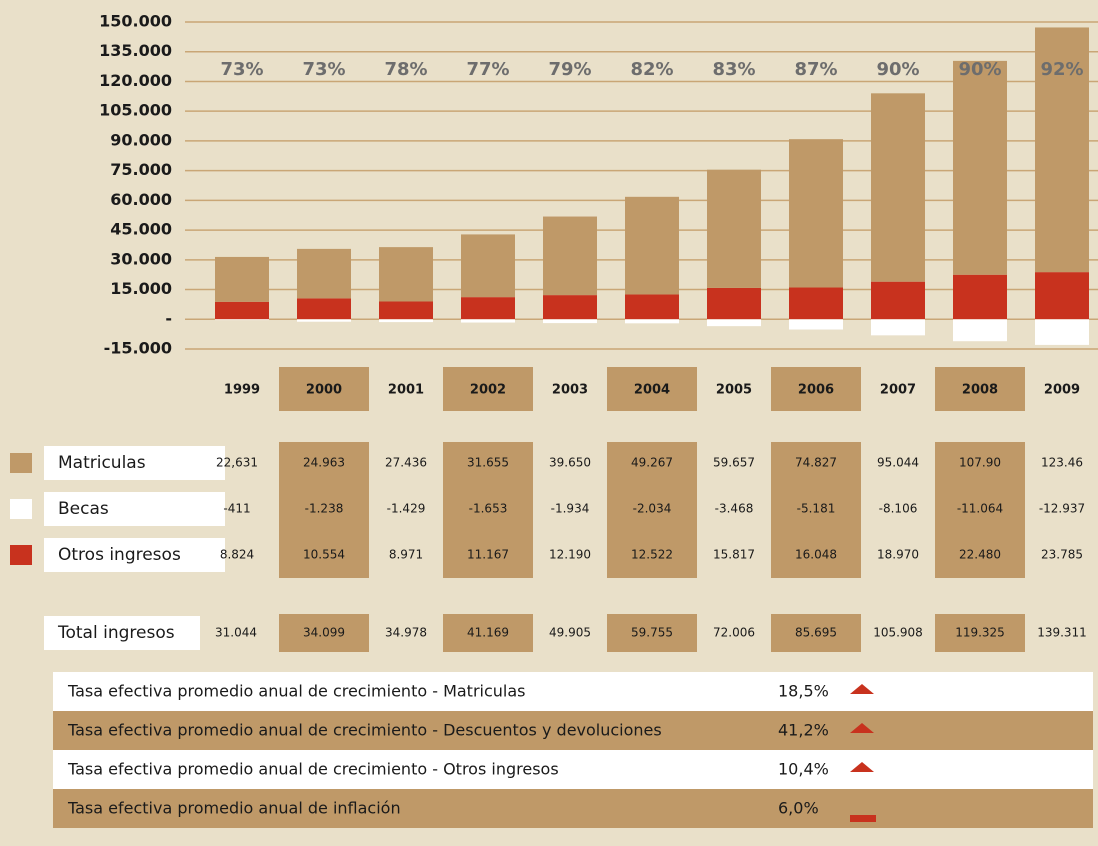 Image resolution: width=1098 pixels, height=846 pixels. What do you see at coordinates (652, 463) in the screenshot?
I see `table-cell: 49.267` at bounding box center [652, 463].